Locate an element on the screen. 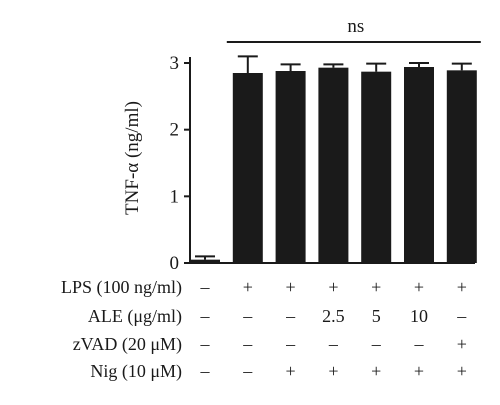 This screenshot has width=500, height=405. y-tick-label: 0 is located at coordinates (175, 263).